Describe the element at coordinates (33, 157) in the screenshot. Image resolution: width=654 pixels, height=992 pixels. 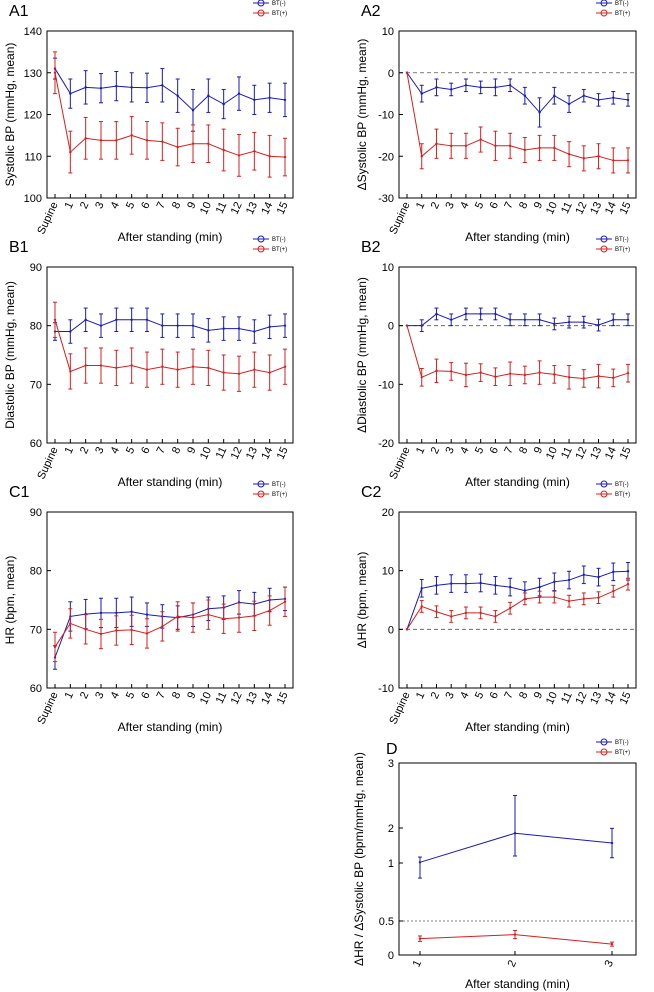
I see `y-tick-label: 110` at that location.